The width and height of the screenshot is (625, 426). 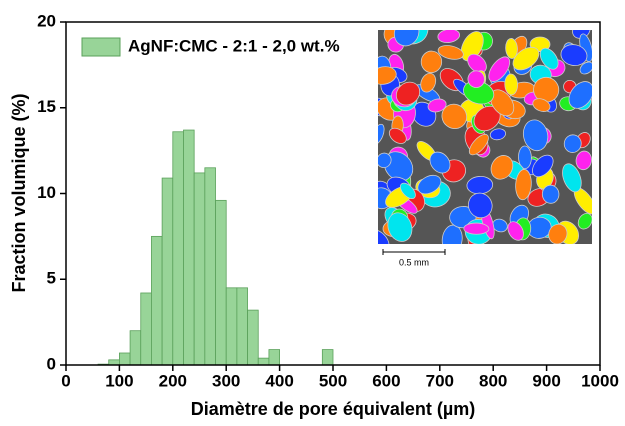 I want to click on y-tick-label: 0, so click(x=51, y=363).